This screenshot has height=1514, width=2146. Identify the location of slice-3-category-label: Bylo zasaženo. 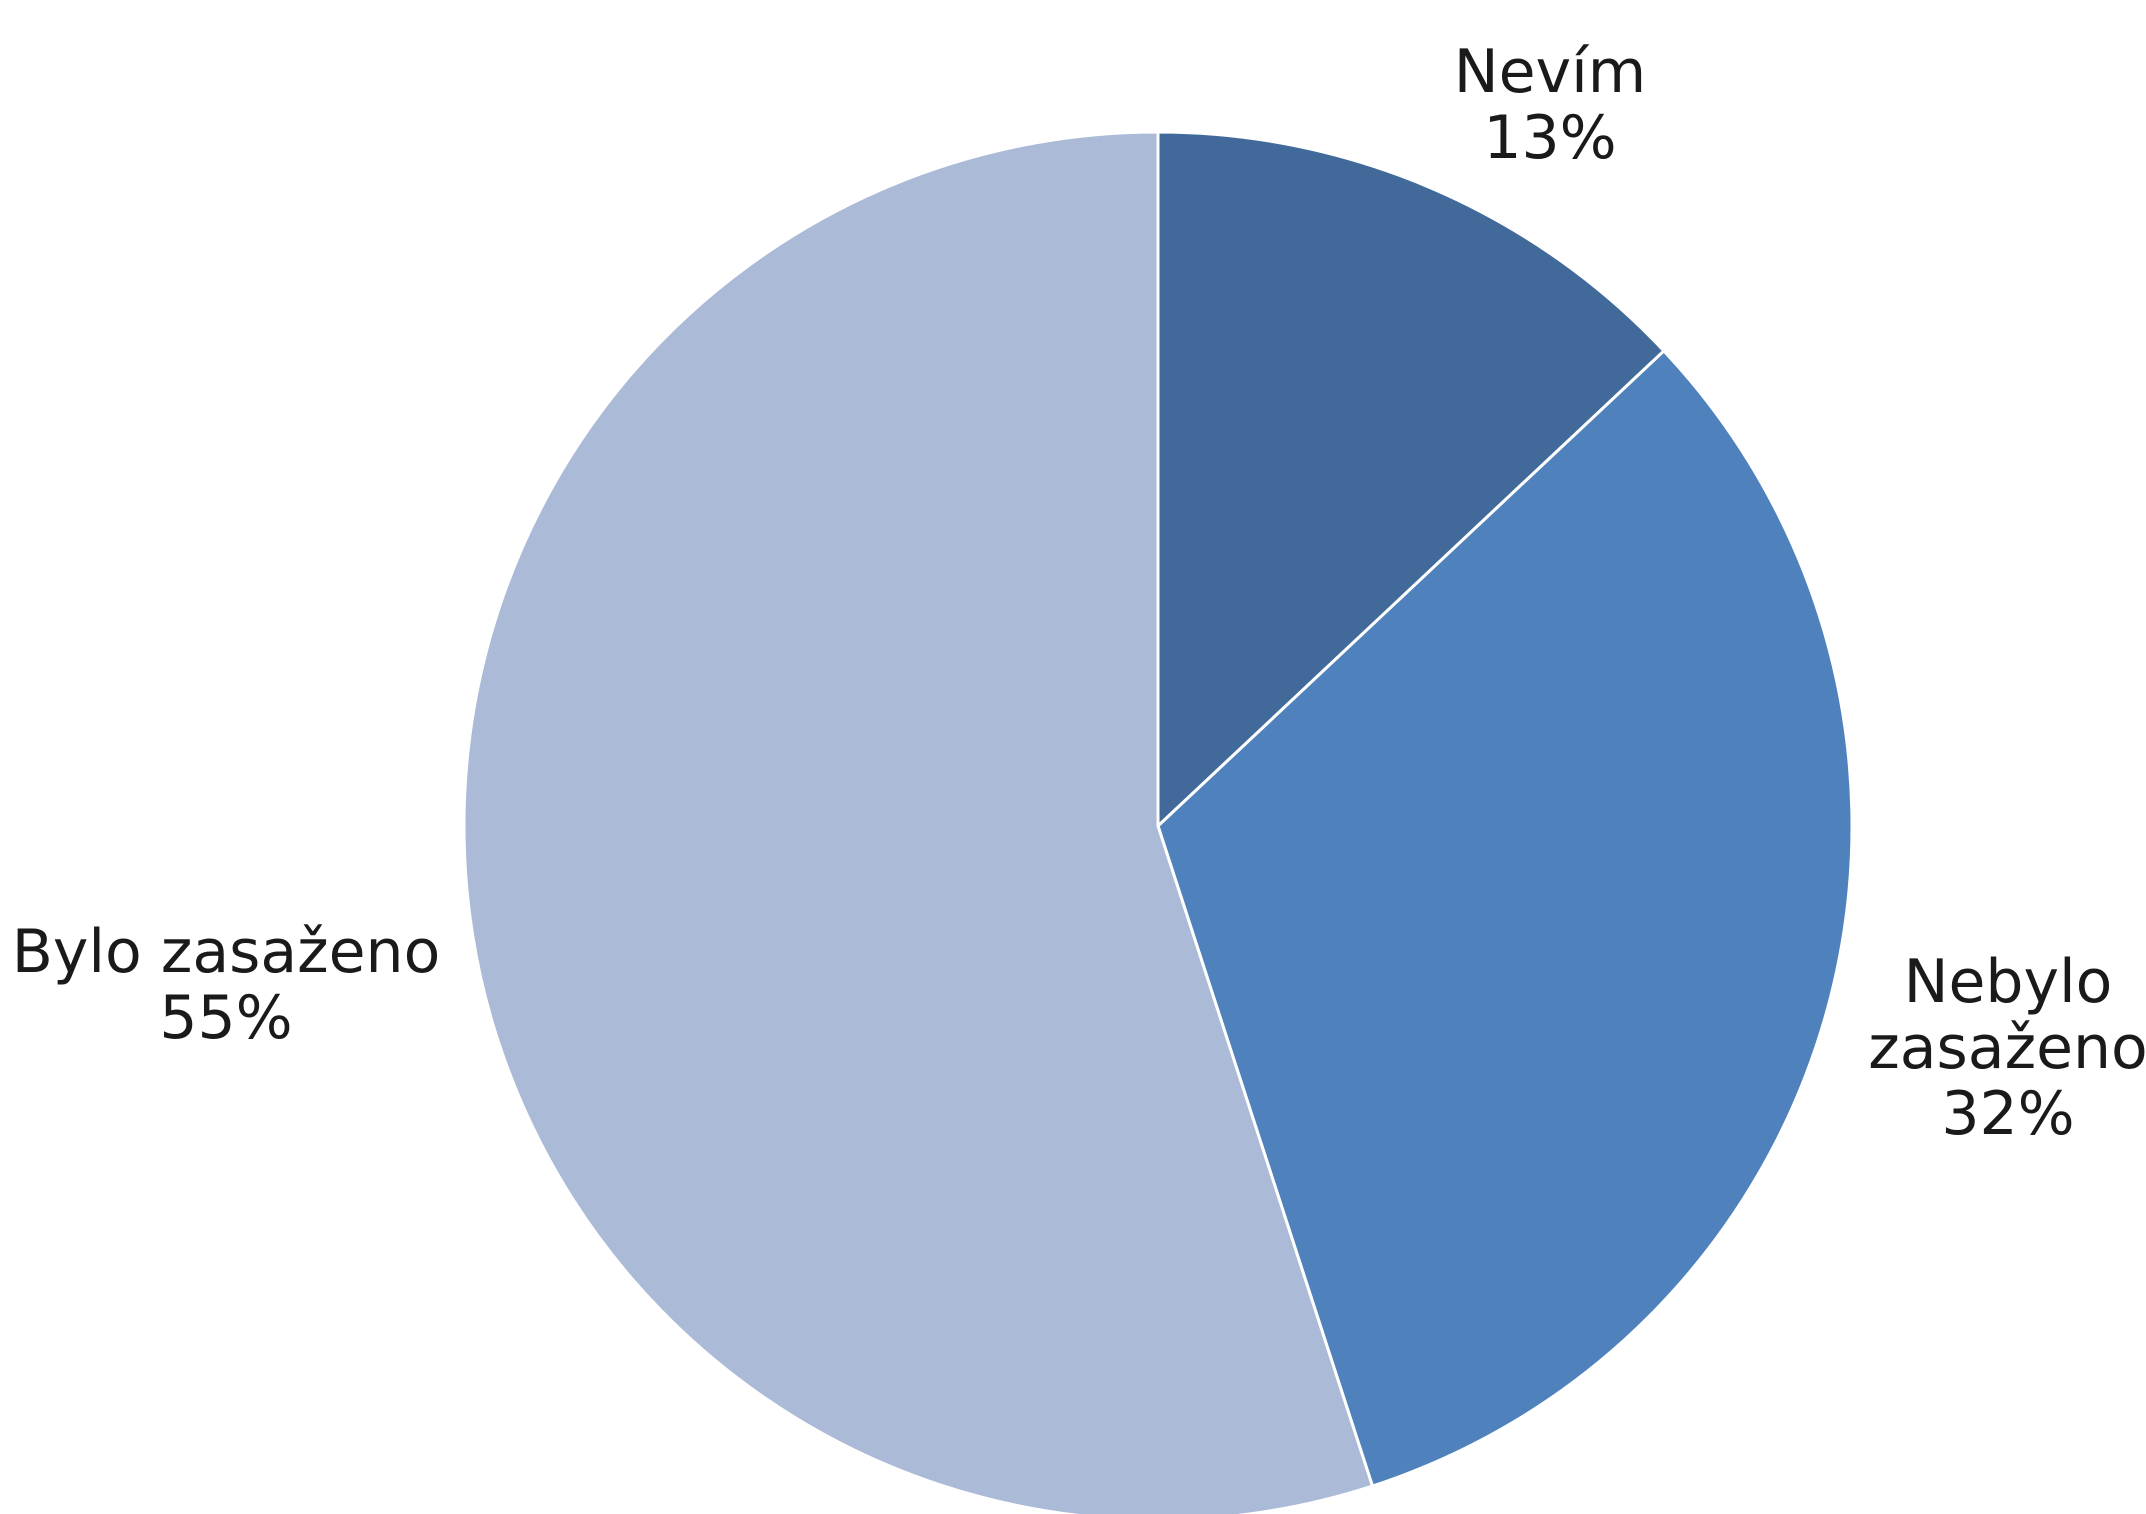
(226, 952).